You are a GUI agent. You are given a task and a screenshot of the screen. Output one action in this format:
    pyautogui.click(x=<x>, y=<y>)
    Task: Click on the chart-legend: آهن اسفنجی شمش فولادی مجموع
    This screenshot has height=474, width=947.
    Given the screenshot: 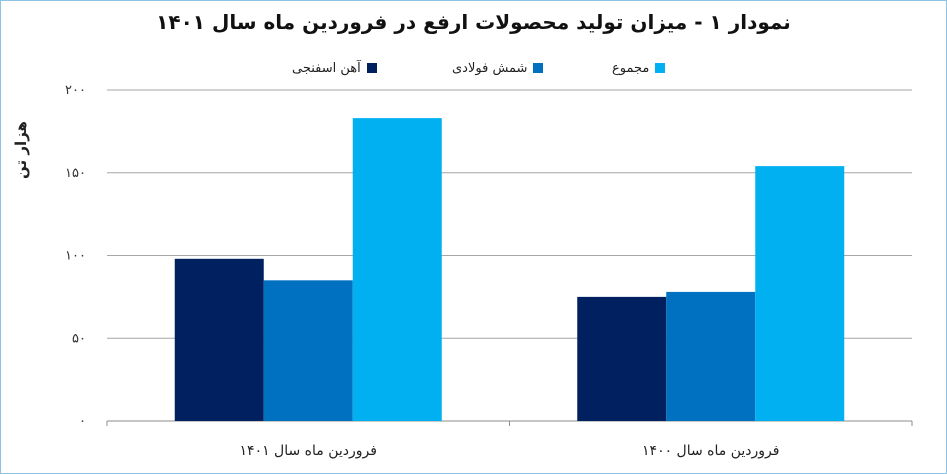 What is the action you would take?
    pyautogui.click(x=473, y=68)
    